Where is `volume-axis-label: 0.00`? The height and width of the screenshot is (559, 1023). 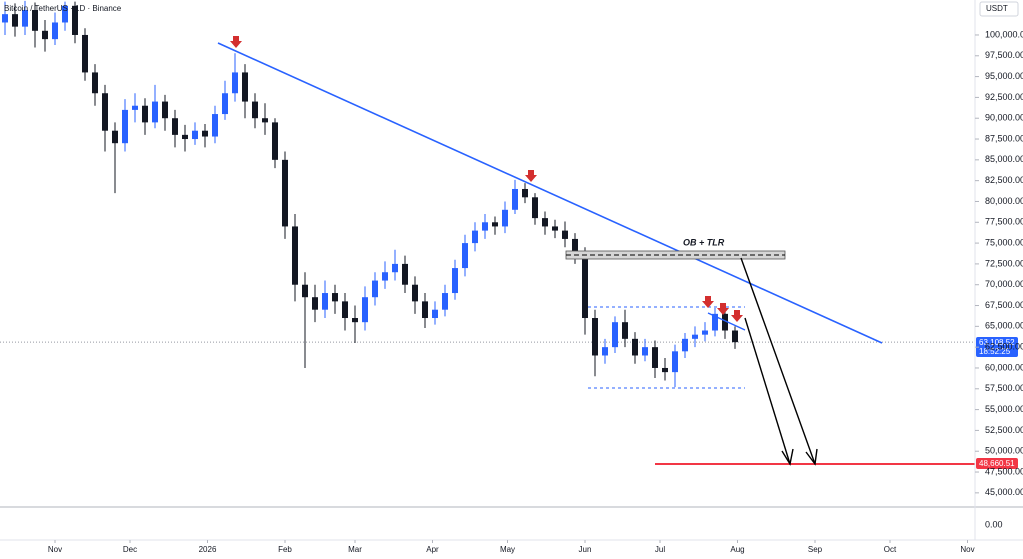 volume-axis-label: 0.00 is located at coordinates (994, 524).